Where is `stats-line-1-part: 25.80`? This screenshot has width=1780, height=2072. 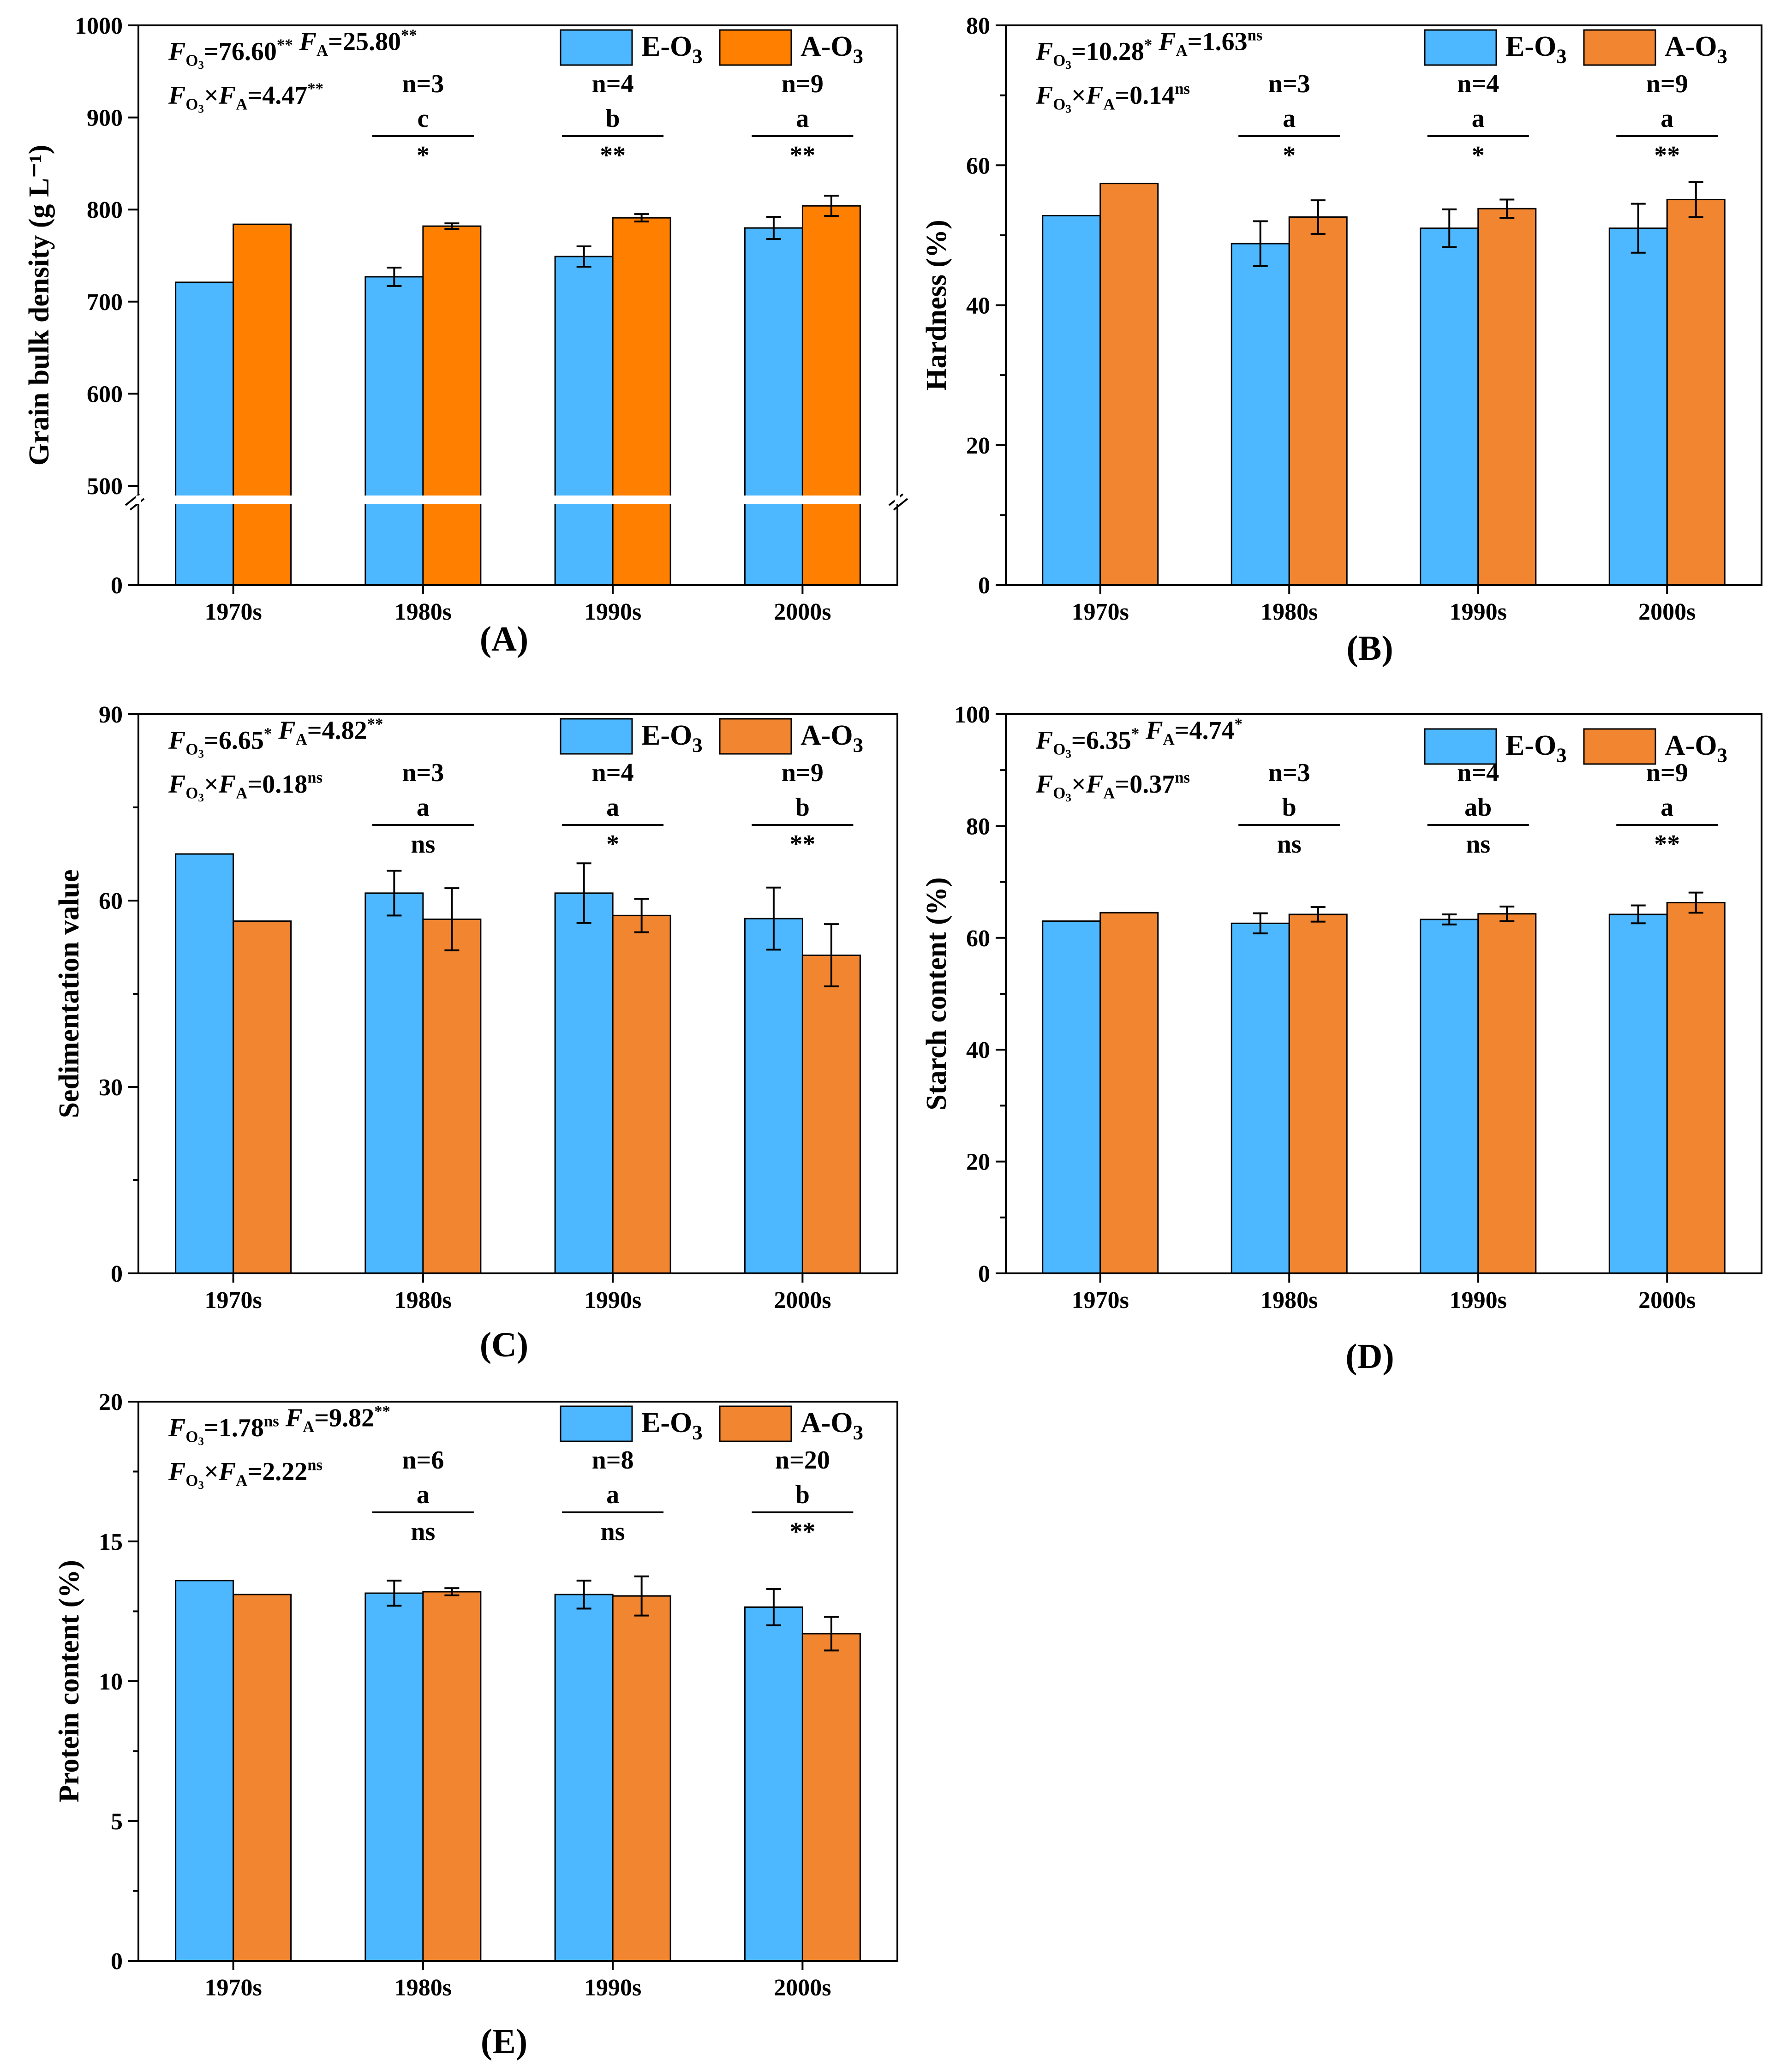
stats-line-1-part: 25.80 is located at coordinates (372, 42).